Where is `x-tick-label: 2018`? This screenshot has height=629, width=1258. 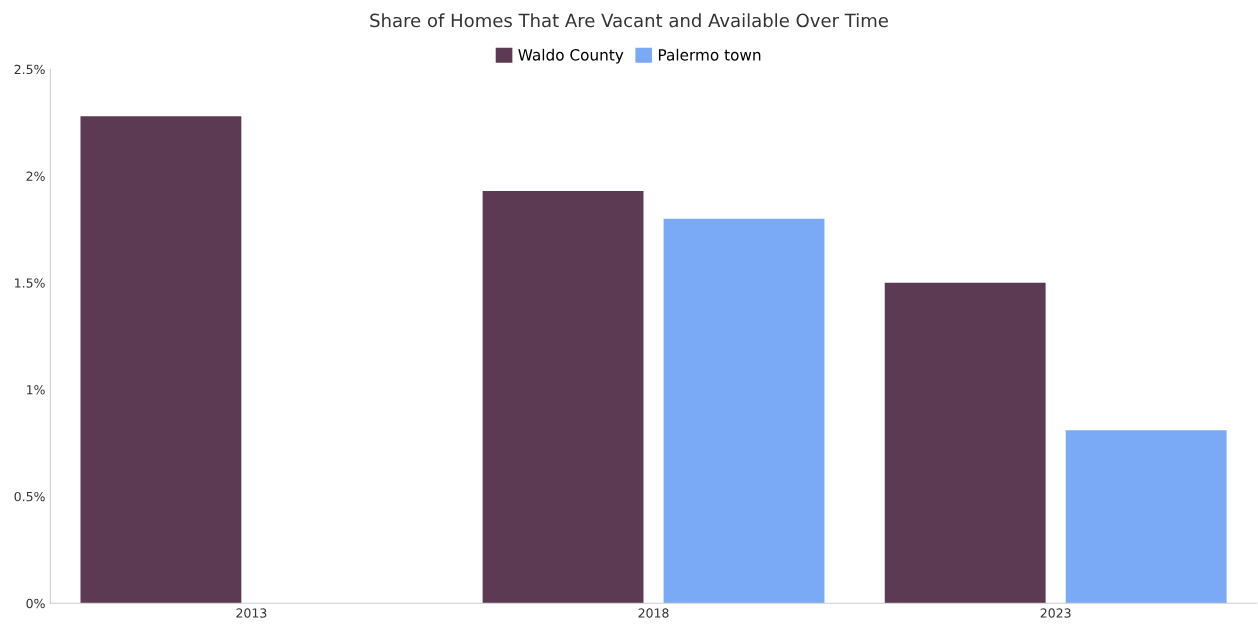
x-tick-label: 2018 is located at coordinates (653, 613).